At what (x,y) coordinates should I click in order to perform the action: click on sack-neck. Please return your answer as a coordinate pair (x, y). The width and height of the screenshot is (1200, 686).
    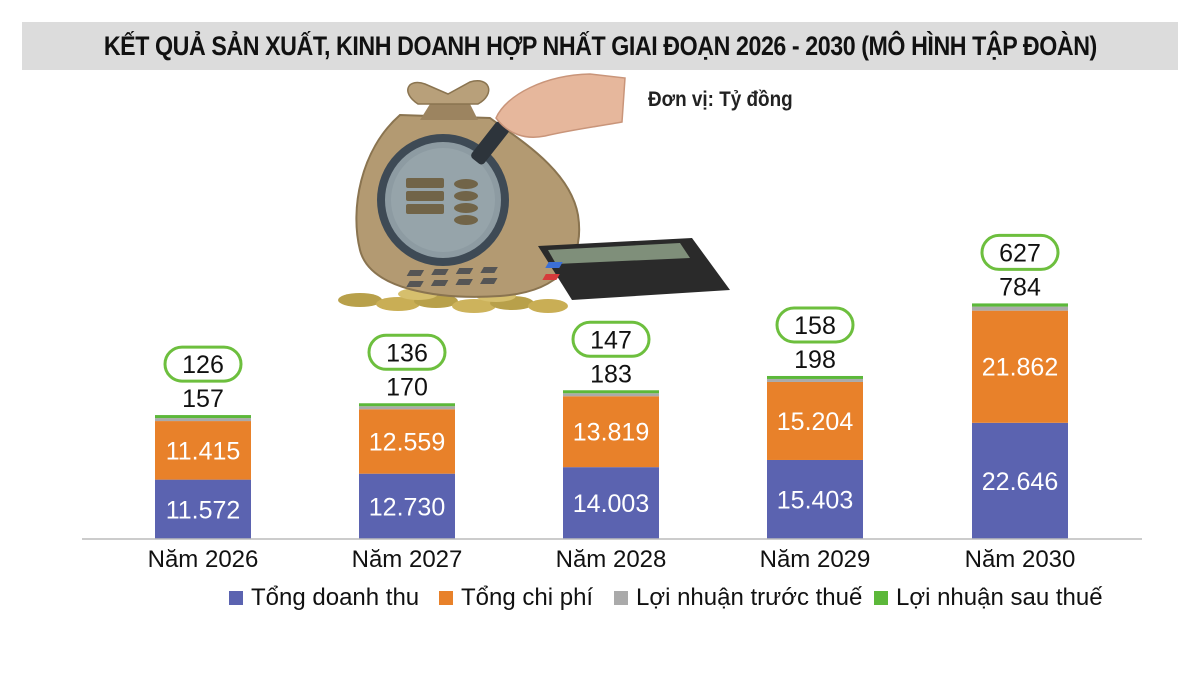
    Looking at the image, I should click on (449, 112).